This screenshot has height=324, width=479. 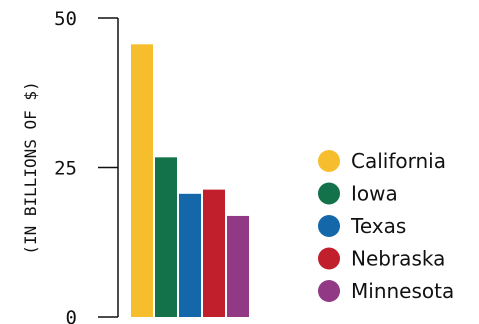 What do you see at coordinates (65, 169) in the screenshot?
I see `y-tick-label: 25` at bounding box center [65, 169].